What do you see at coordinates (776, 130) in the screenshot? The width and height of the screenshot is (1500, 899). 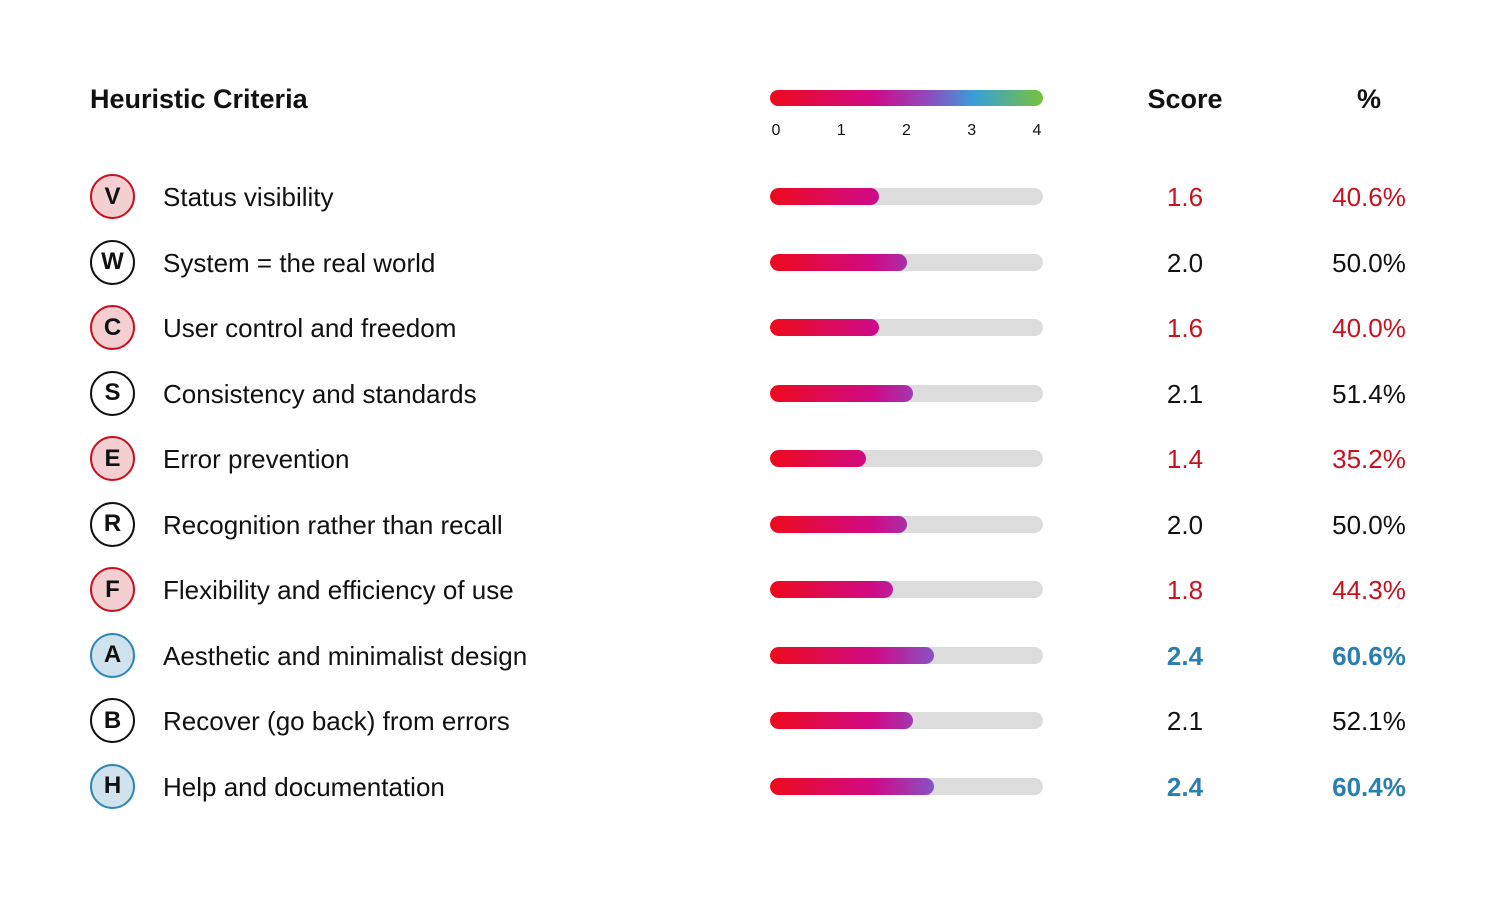 I see `legend-tick: 0` at bounding box center [776, 130].